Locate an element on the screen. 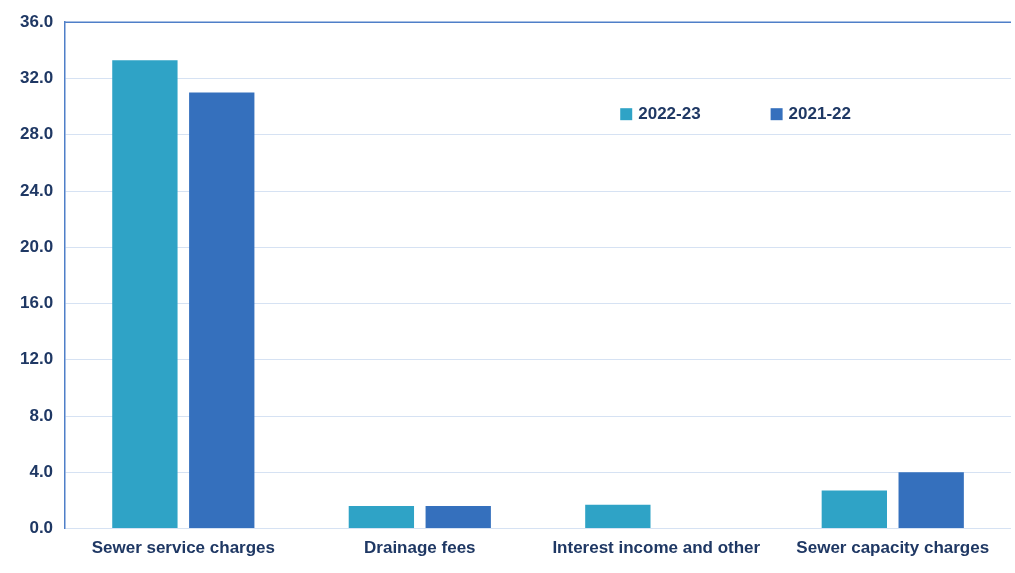 The height and width of the screenshot is (573, 1015). y-tick-label: 4.0 is located at coordinates (41, 472).